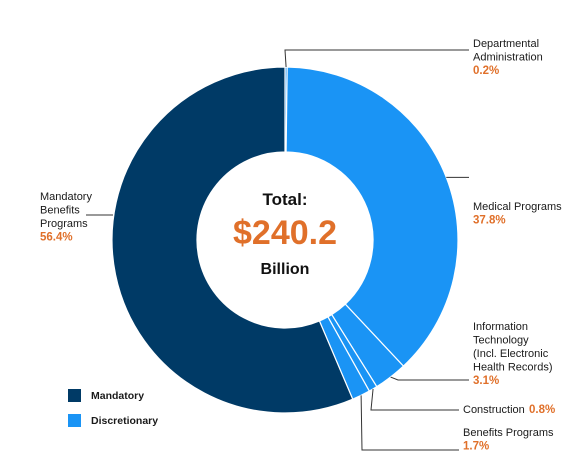 This screenshot has width=576, height=464. What do you see at coordinates (508, 51) in the screenshot?
I see `slice-label-departmental-administration: Departmental Administration` at bounding box center [508, 51].